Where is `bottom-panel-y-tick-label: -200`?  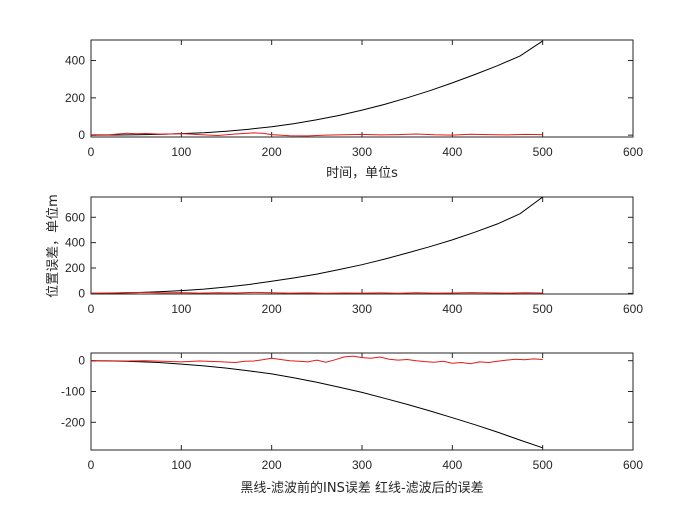 bottom-panel-y-tick-label: -200 is located at coordinates (73, 422).